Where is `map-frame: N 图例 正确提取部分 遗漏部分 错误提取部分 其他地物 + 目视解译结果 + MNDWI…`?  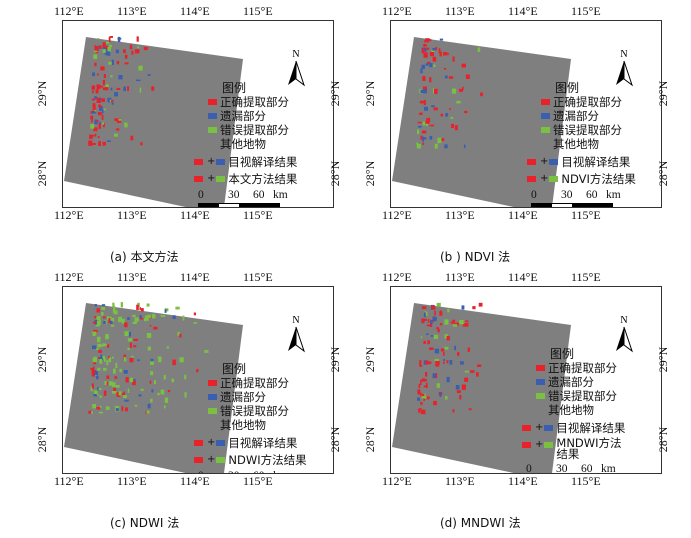
map-frame: N 图例 正确提取部分 遗漏部分 错误提取部分 其他地物 + 目视解译结果 + MNDWI… is located at coordinates (526, 380).